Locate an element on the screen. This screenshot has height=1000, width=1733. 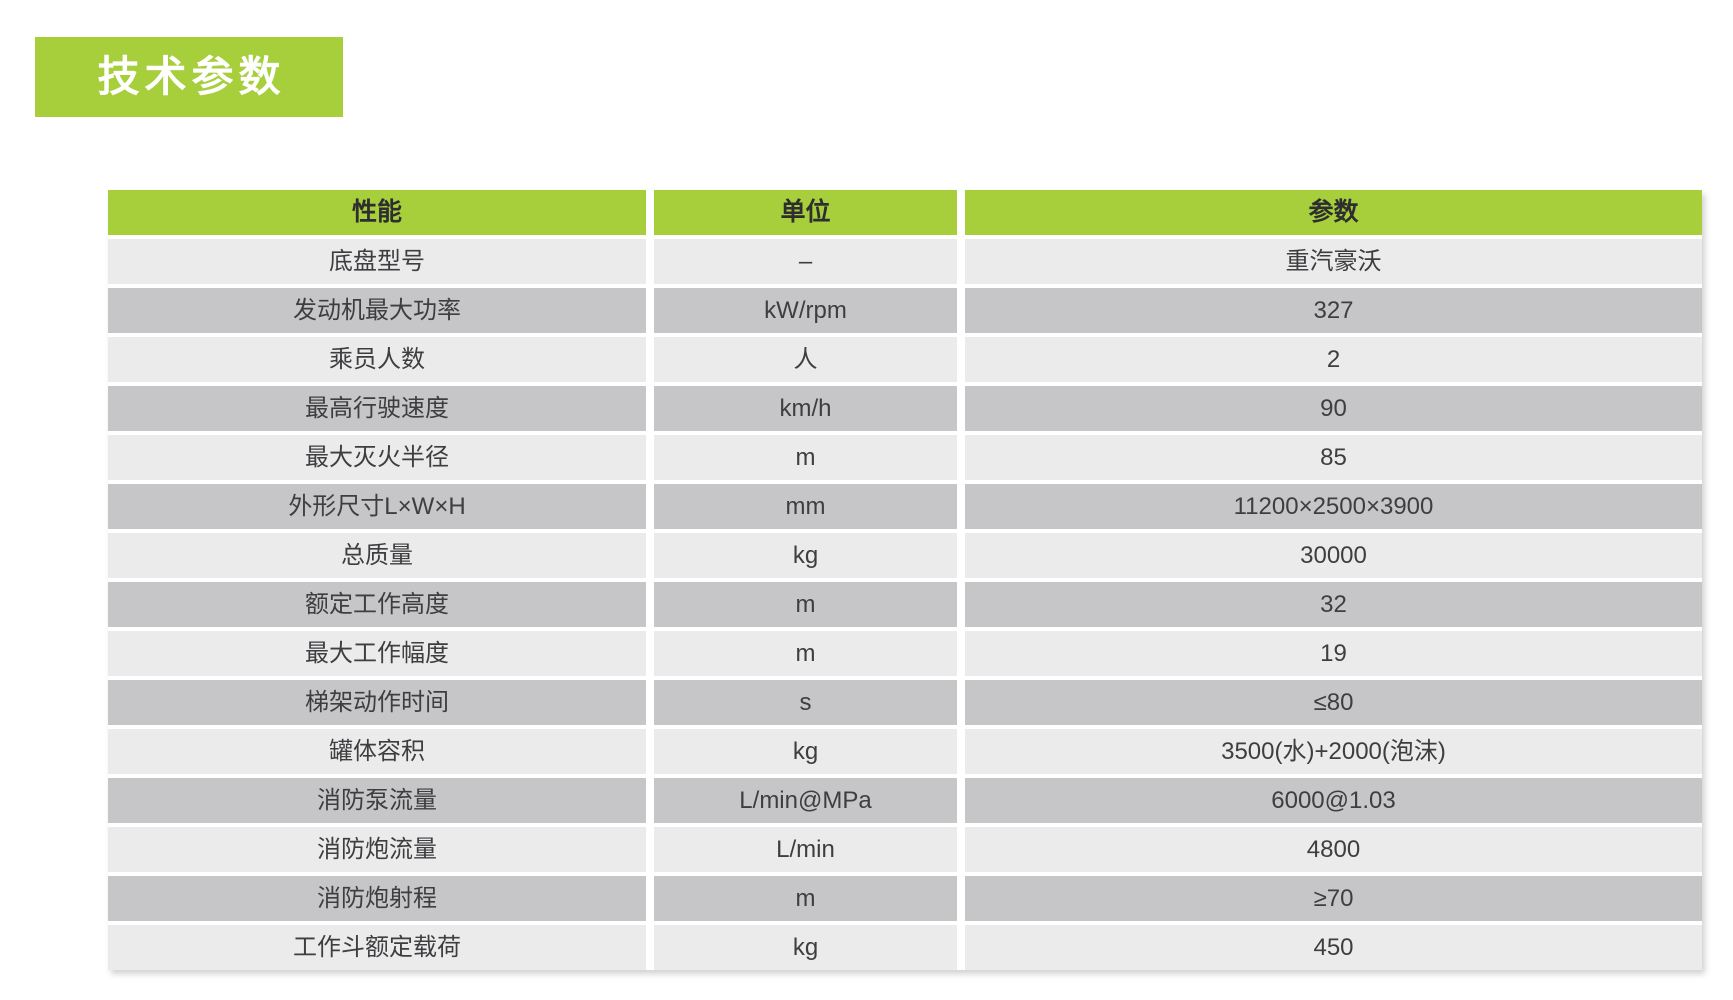
section-title-badge: 技术参数 is located at coordinates (189, 77).